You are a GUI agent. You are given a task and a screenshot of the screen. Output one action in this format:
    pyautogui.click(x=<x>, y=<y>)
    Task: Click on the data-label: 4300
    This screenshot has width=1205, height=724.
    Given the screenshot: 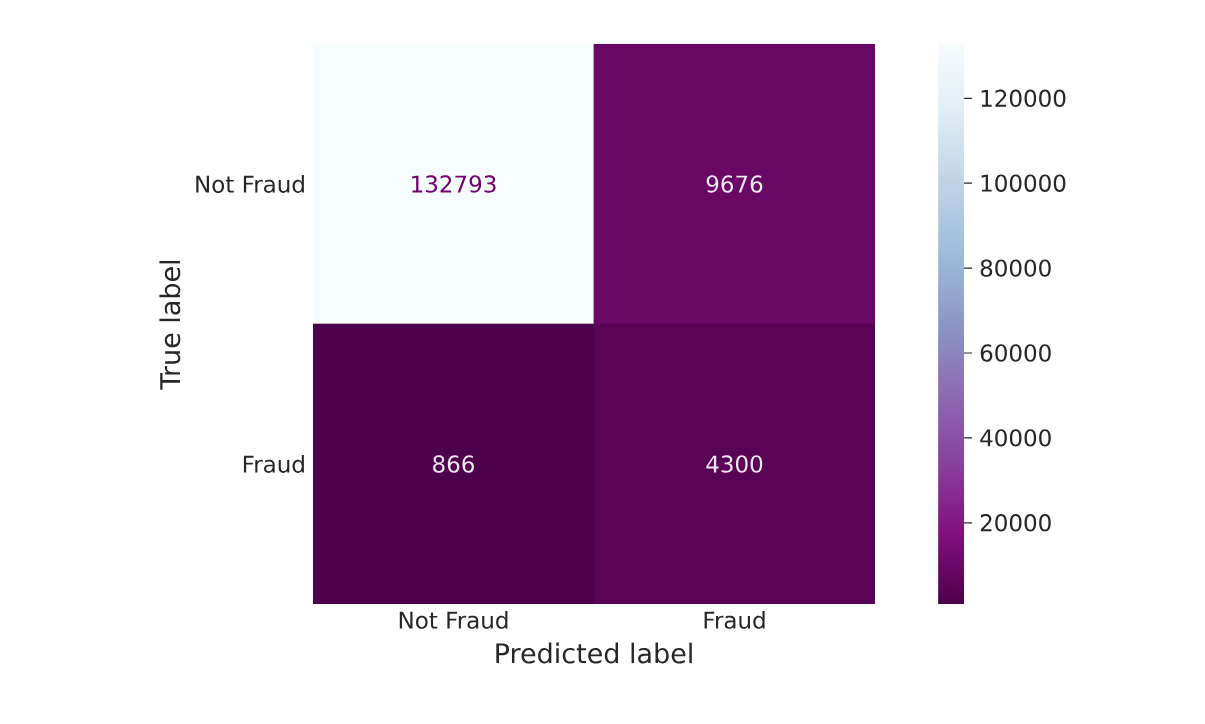 What is the action you would take?
    pyautogui.click(x=734, y=464)
    